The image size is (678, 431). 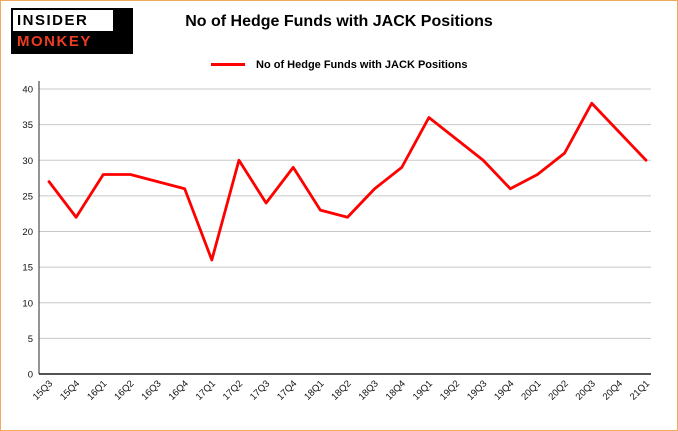 I want to click on svg-text: 15Q3, so click(x=43, y=390).